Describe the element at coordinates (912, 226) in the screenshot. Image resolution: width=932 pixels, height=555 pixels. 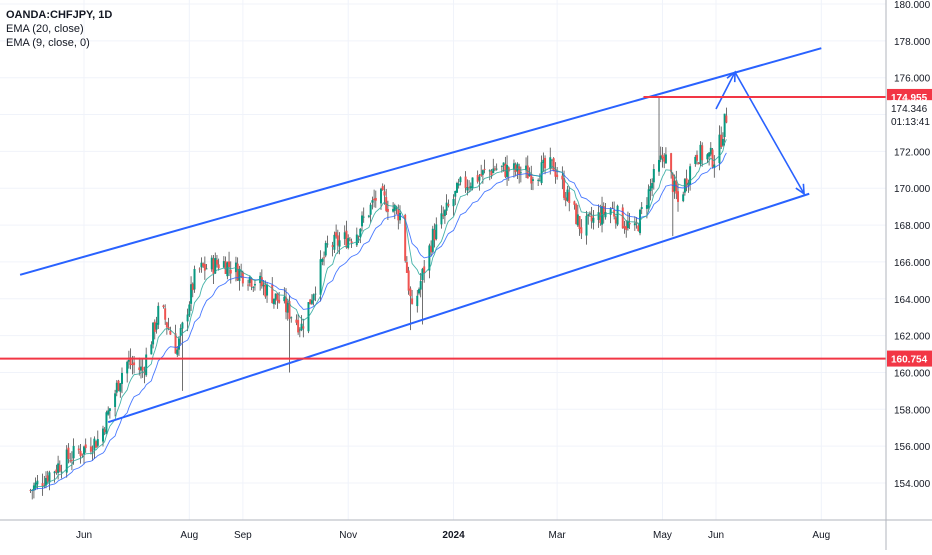
I see `price-tick-label: 168.000` at that location.